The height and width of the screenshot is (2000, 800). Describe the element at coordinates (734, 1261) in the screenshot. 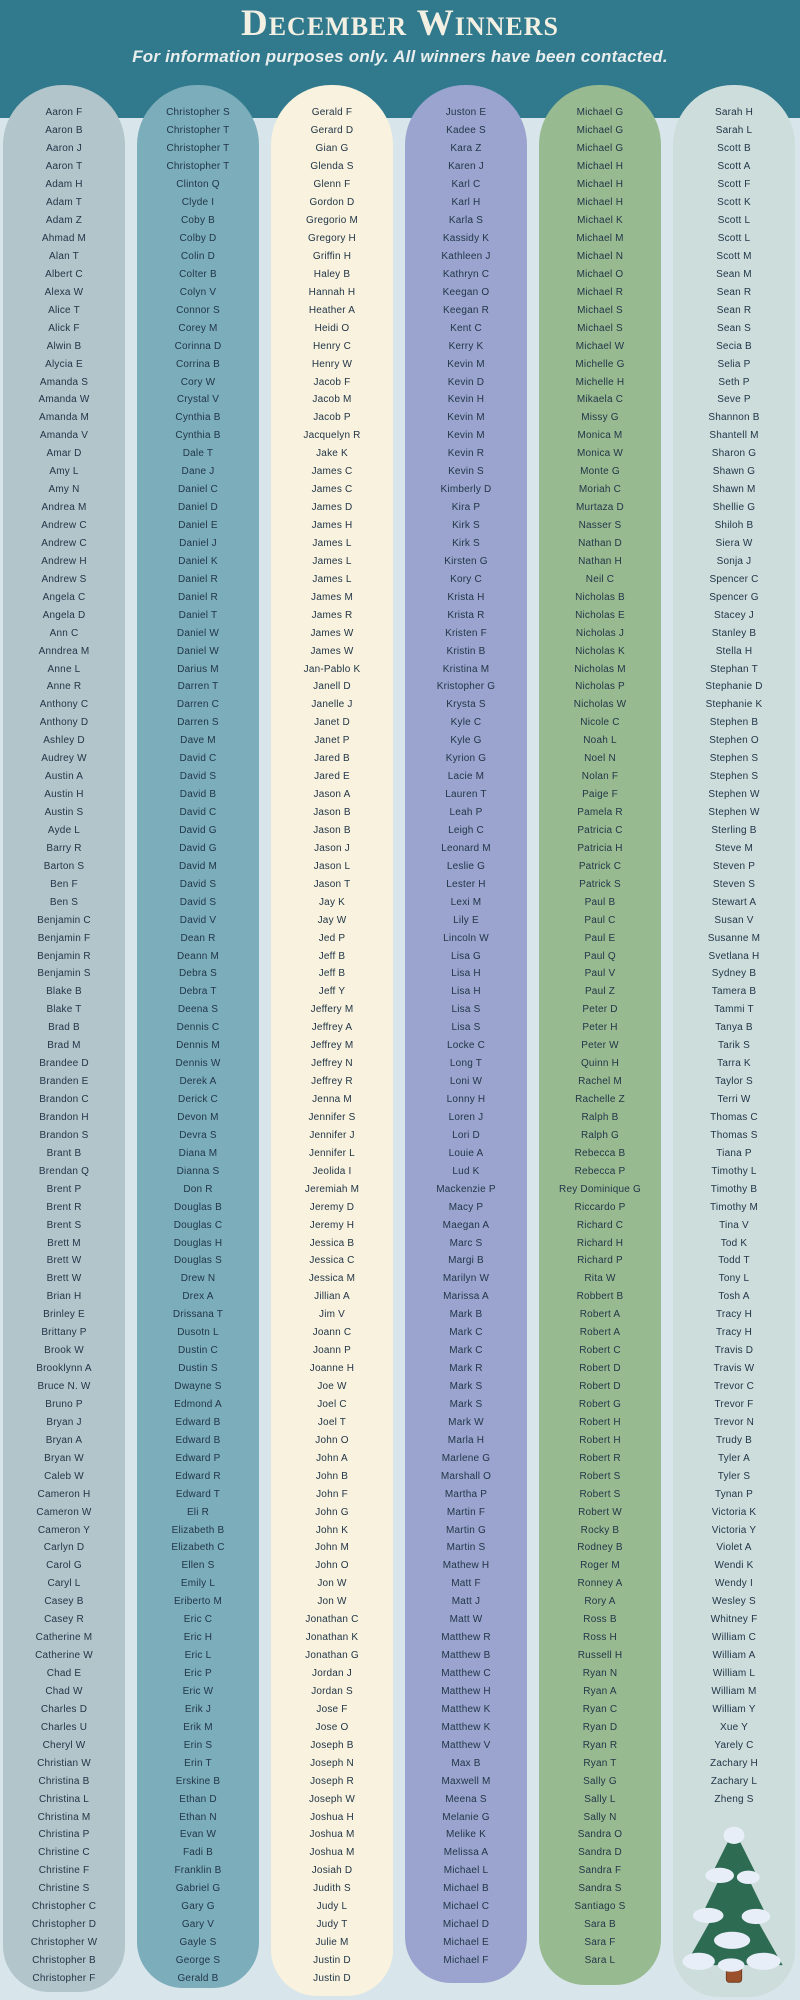

I see `winner-name: Todd T` at that location.